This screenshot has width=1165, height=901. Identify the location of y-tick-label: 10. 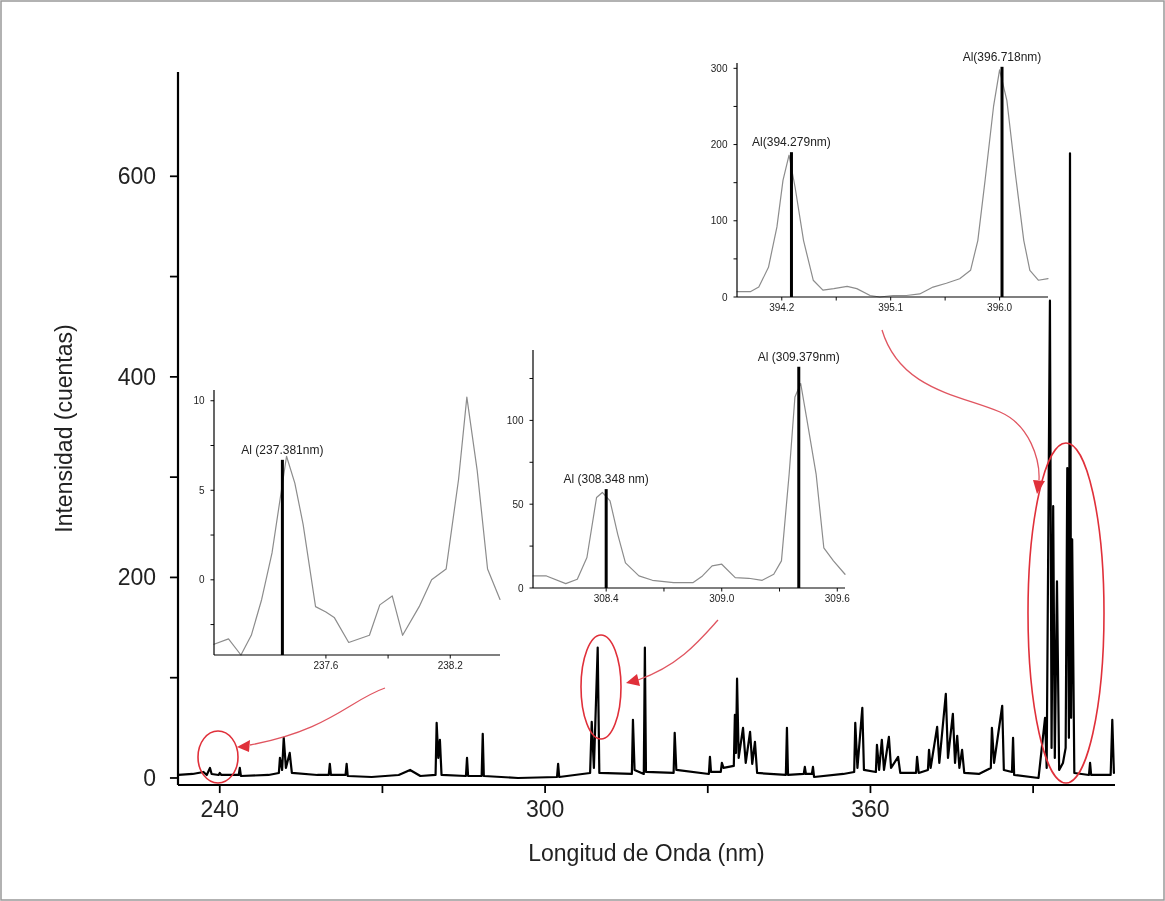
(199, 401).